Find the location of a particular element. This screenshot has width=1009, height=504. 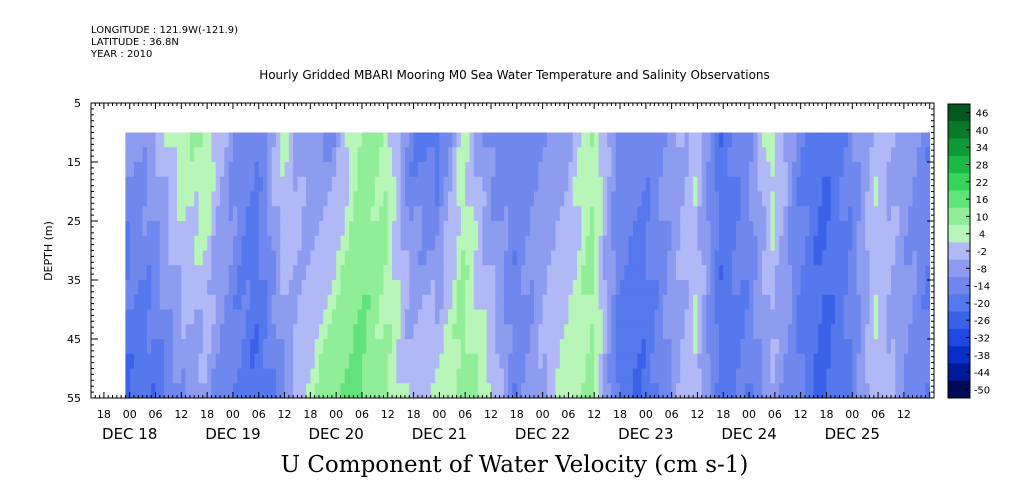

colorbar-label: 16 is located at coordinates (982, 200).